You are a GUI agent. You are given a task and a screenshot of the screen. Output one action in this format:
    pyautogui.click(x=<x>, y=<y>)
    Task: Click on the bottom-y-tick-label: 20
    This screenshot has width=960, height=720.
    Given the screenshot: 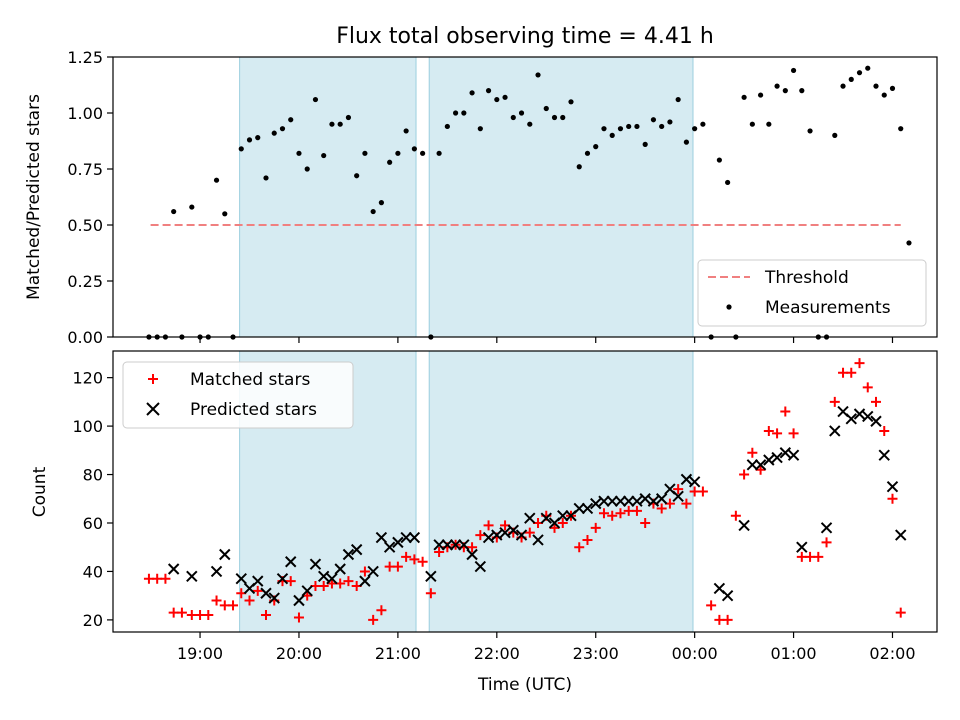 What is the action you would take?
    pyautogui.click(x=93, y=620)
    